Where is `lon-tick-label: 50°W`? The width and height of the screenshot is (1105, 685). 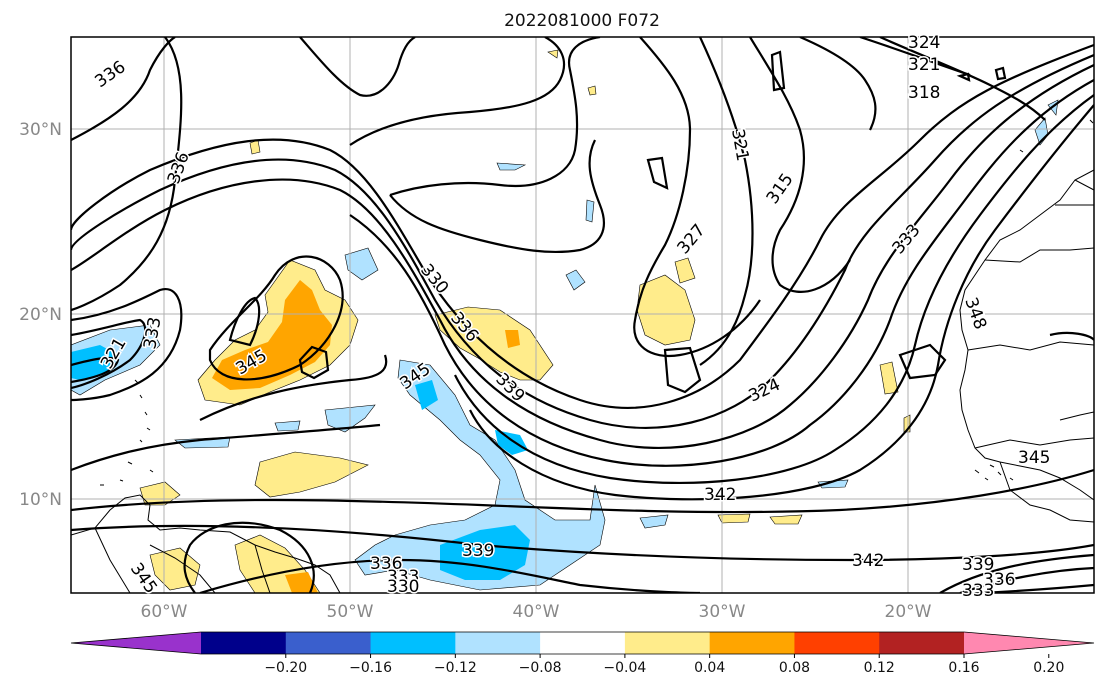
lon-tick-label: 50°W is located at coordinates (350, 612).